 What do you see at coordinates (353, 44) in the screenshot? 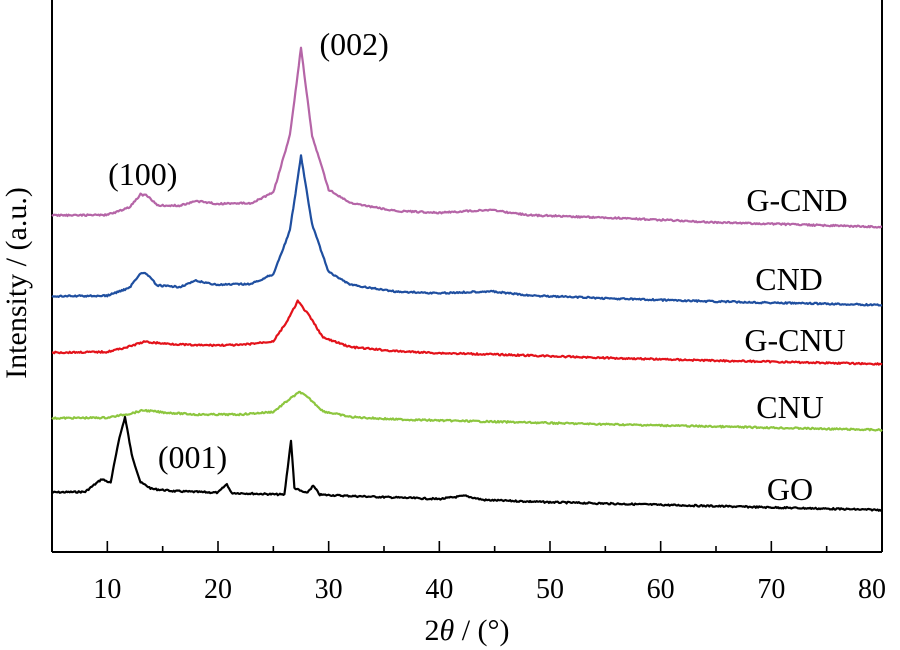
I see `peak-annotation: (002)` at bounding box center [353, 44].